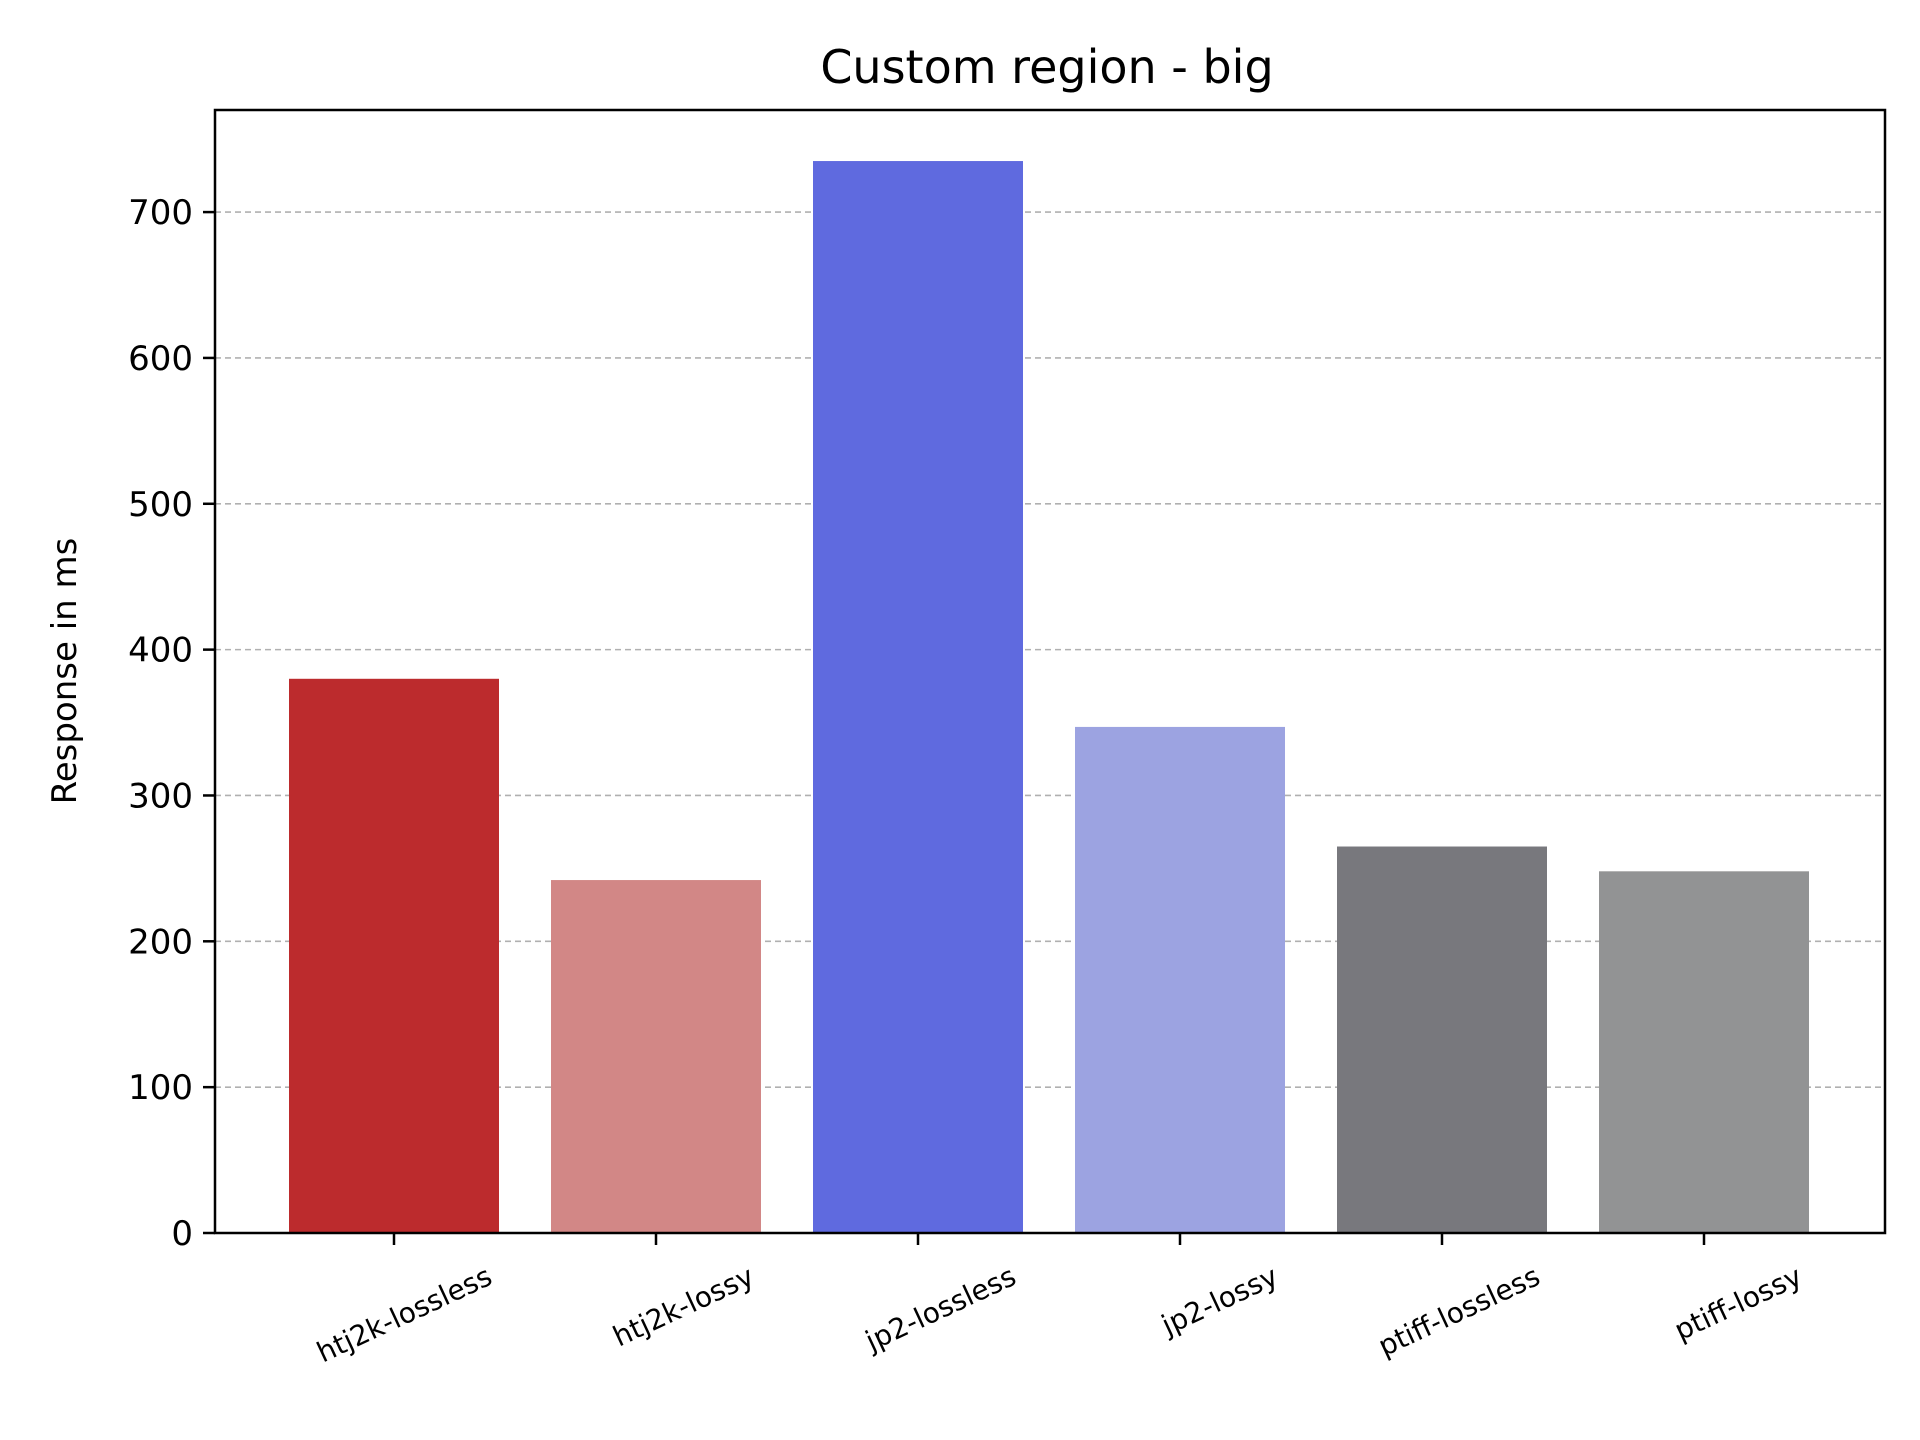 This screenshot has width=1920, height=1440. What do you see at coordinates (160, 359) in the screenshot?
I see `y-tick-label: 600` at bounding box center [160, 359].